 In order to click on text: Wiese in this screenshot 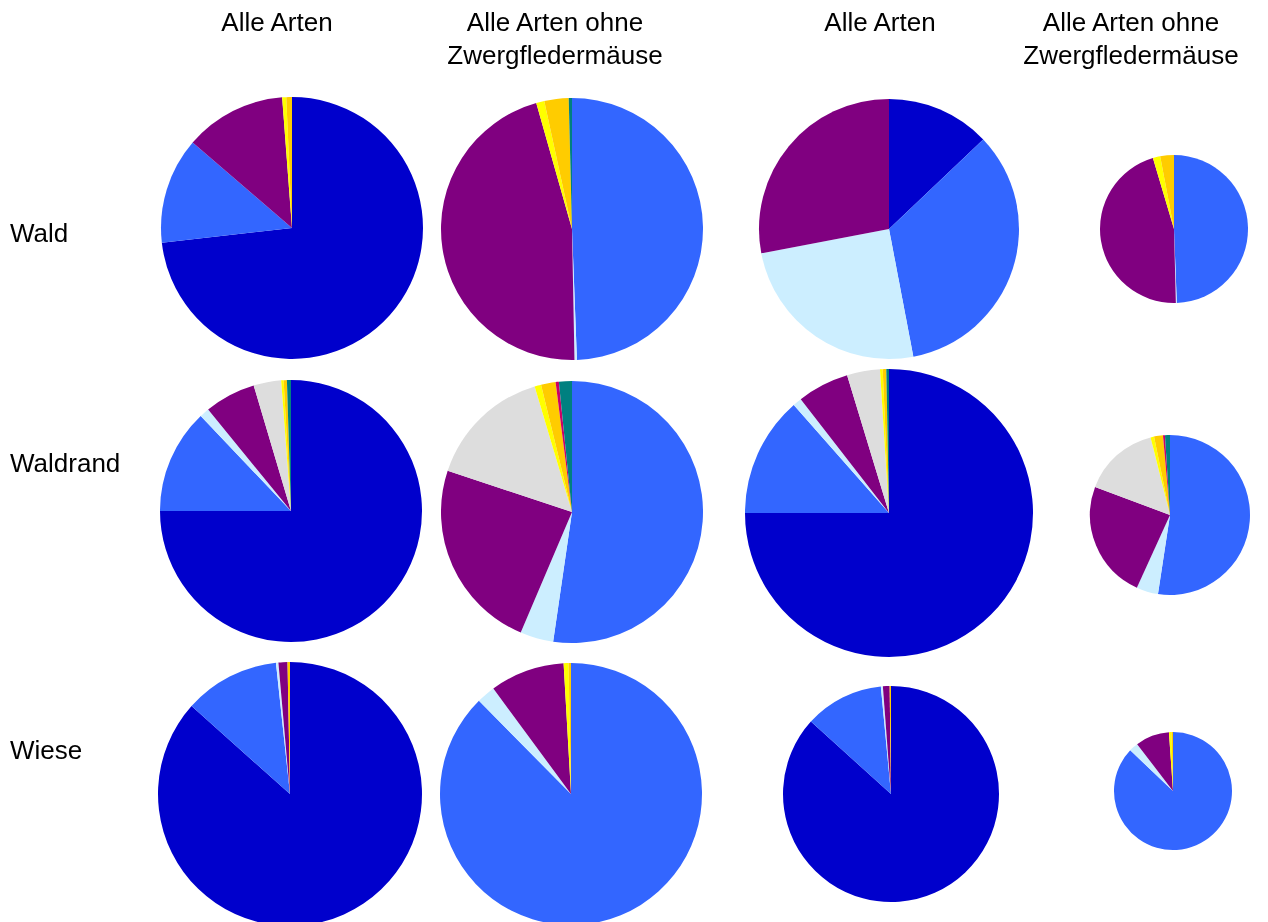, I will do `click(46, 750)`.